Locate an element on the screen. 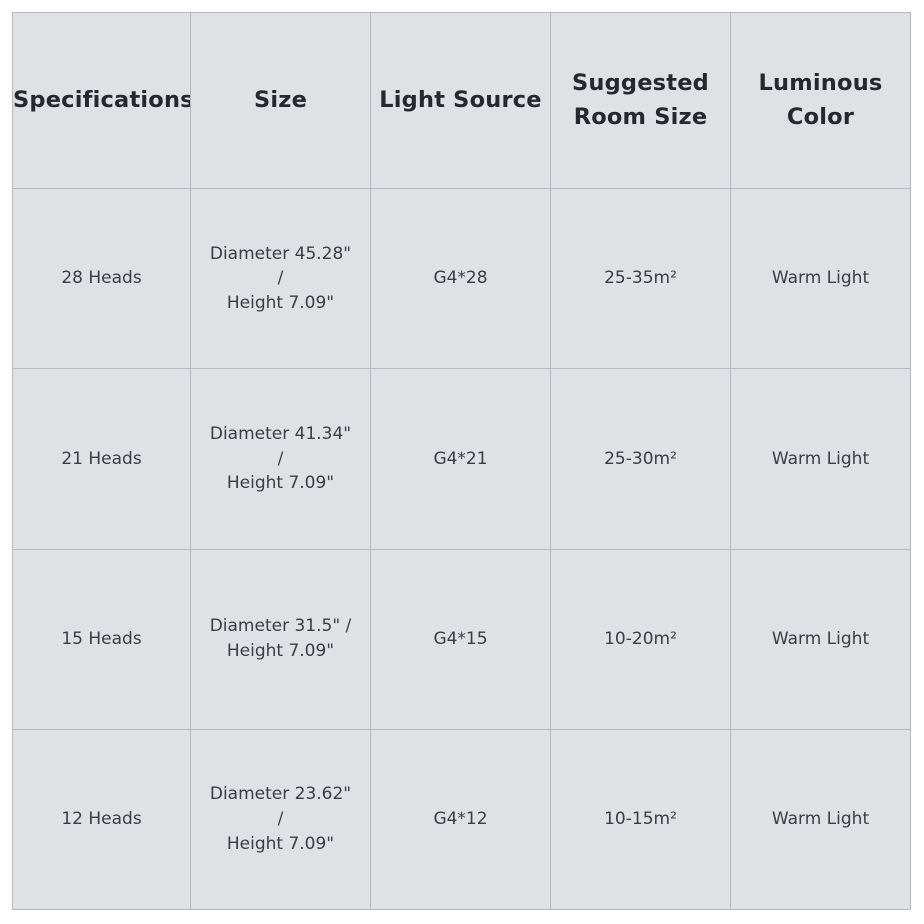 The height and width of the screenshot is (924, 924). cell-size: Diameter 45.28" / Height 7.09" is located at coordinates (280, 278).